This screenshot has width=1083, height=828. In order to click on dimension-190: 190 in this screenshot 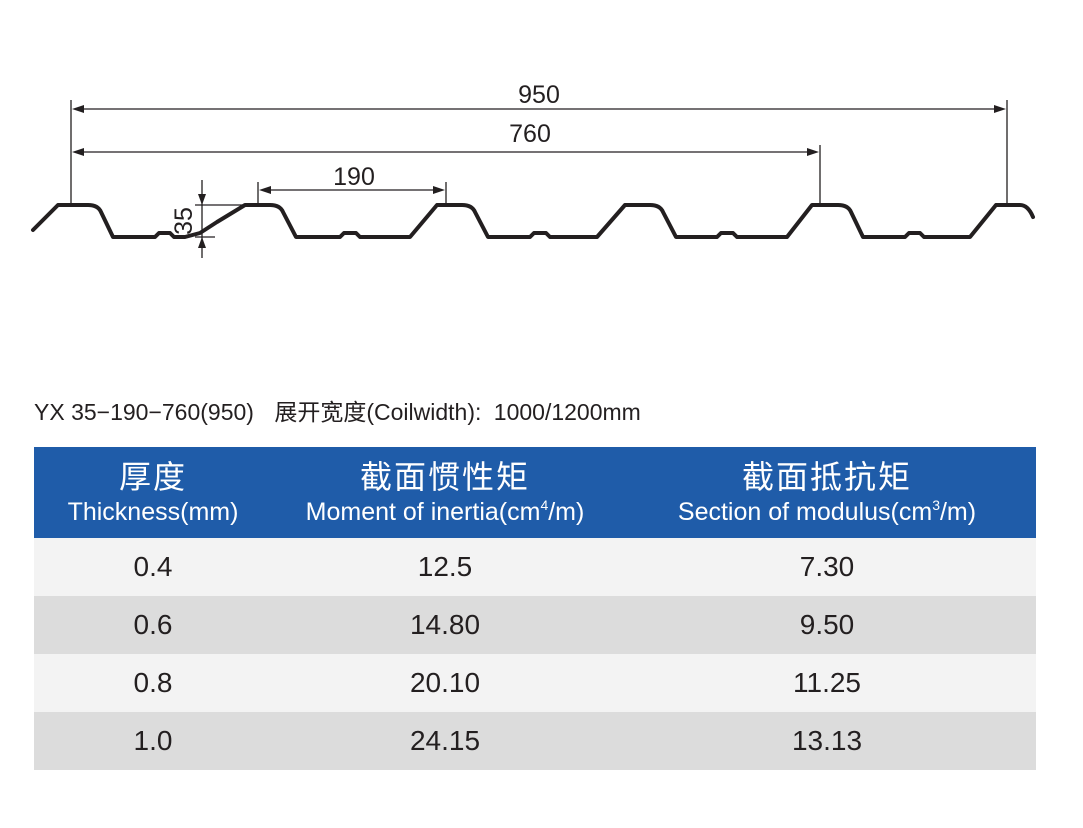, I will do `click(352, 178)`.